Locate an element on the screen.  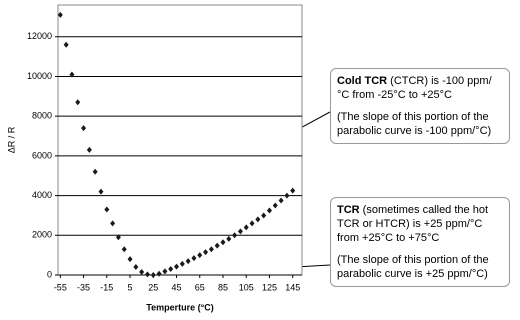
x-tick-label: -55 is located at coordinates (60, 287).